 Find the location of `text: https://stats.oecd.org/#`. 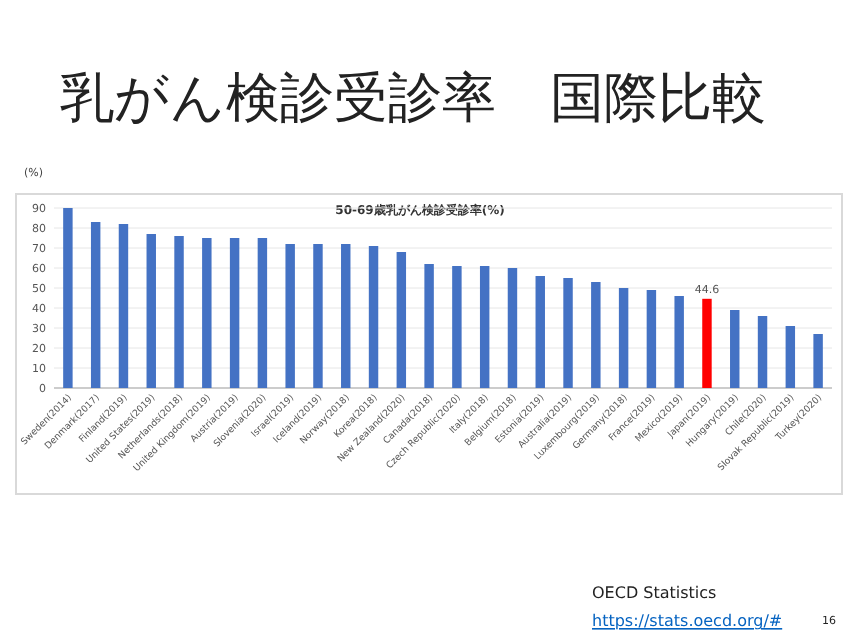

text: https://stats.oecd.org/# is located at coordinates (687, 621).